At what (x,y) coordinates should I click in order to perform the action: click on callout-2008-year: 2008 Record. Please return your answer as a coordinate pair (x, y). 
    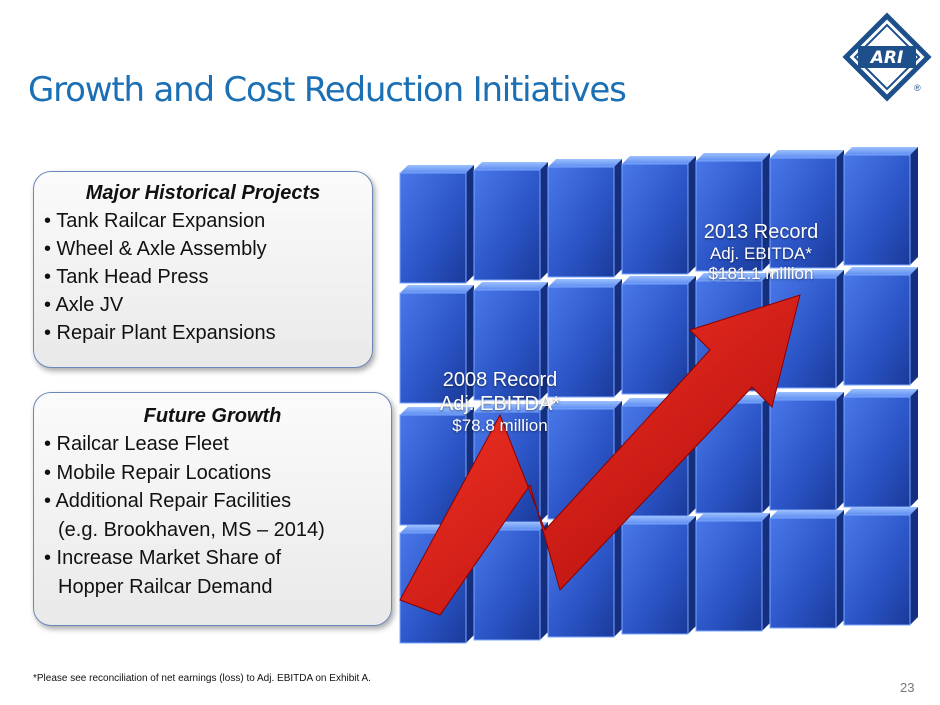
    Looking at the image, I should click on (500, 380).